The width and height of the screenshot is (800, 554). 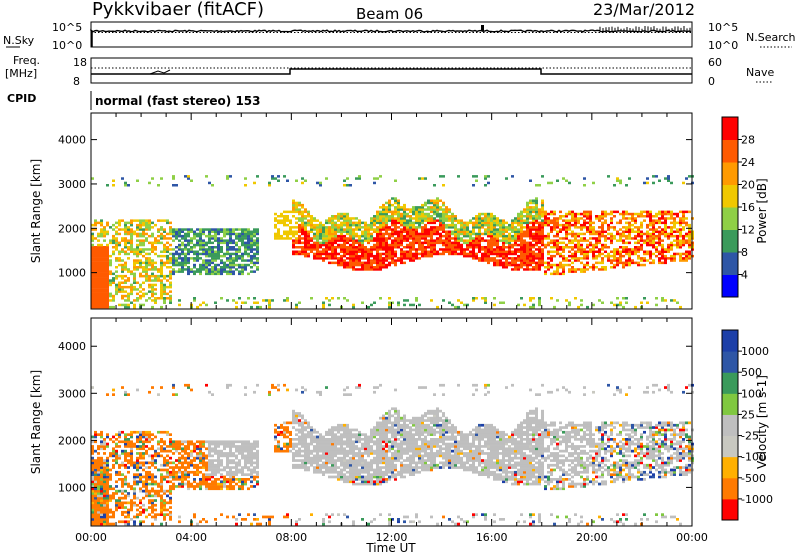 I want to click on nsky-trace, so click(x=391, y=36).